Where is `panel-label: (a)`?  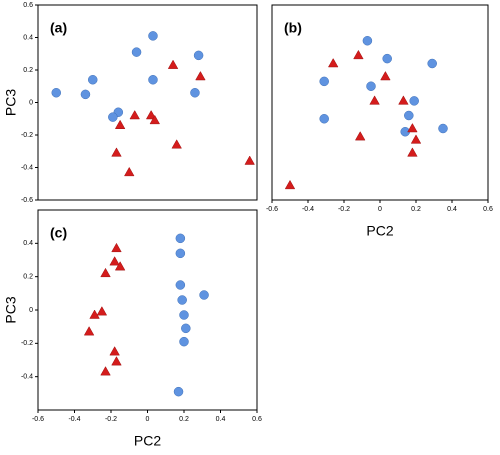
panel-label: (a) is located at coordinates (58, 28).